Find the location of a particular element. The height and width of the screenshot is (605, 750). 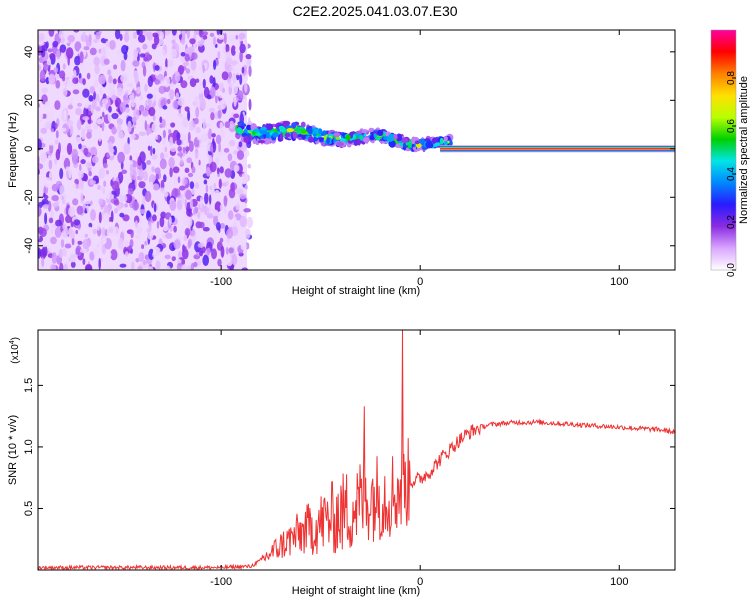

y-tick-label: 20 is located at coordinates (29, 100).